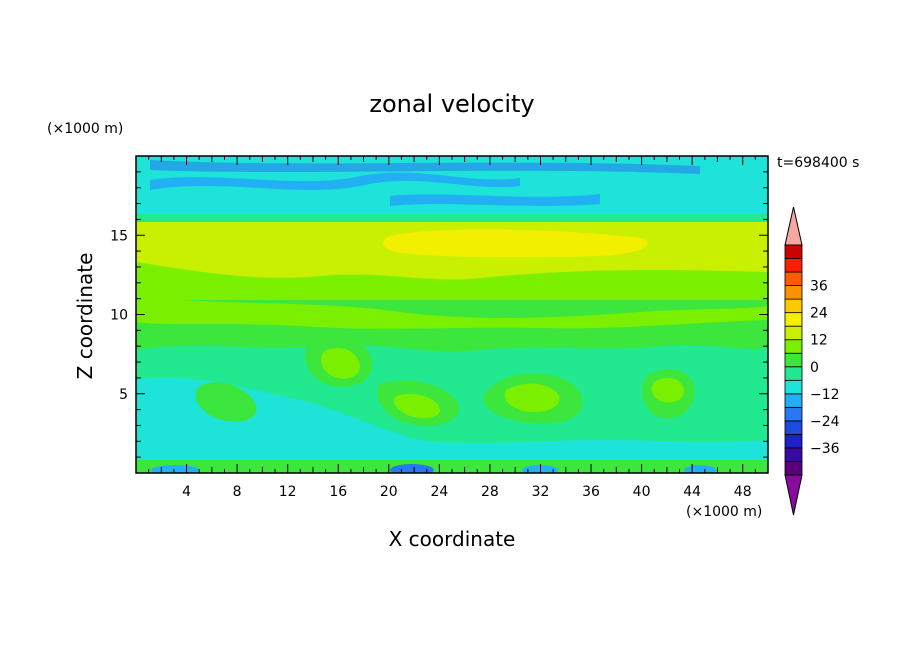 The image size is (904, 654). Describe the element at coordinates (119, 316) in the screenshot. I see `y-tick-label: 10` at that location.